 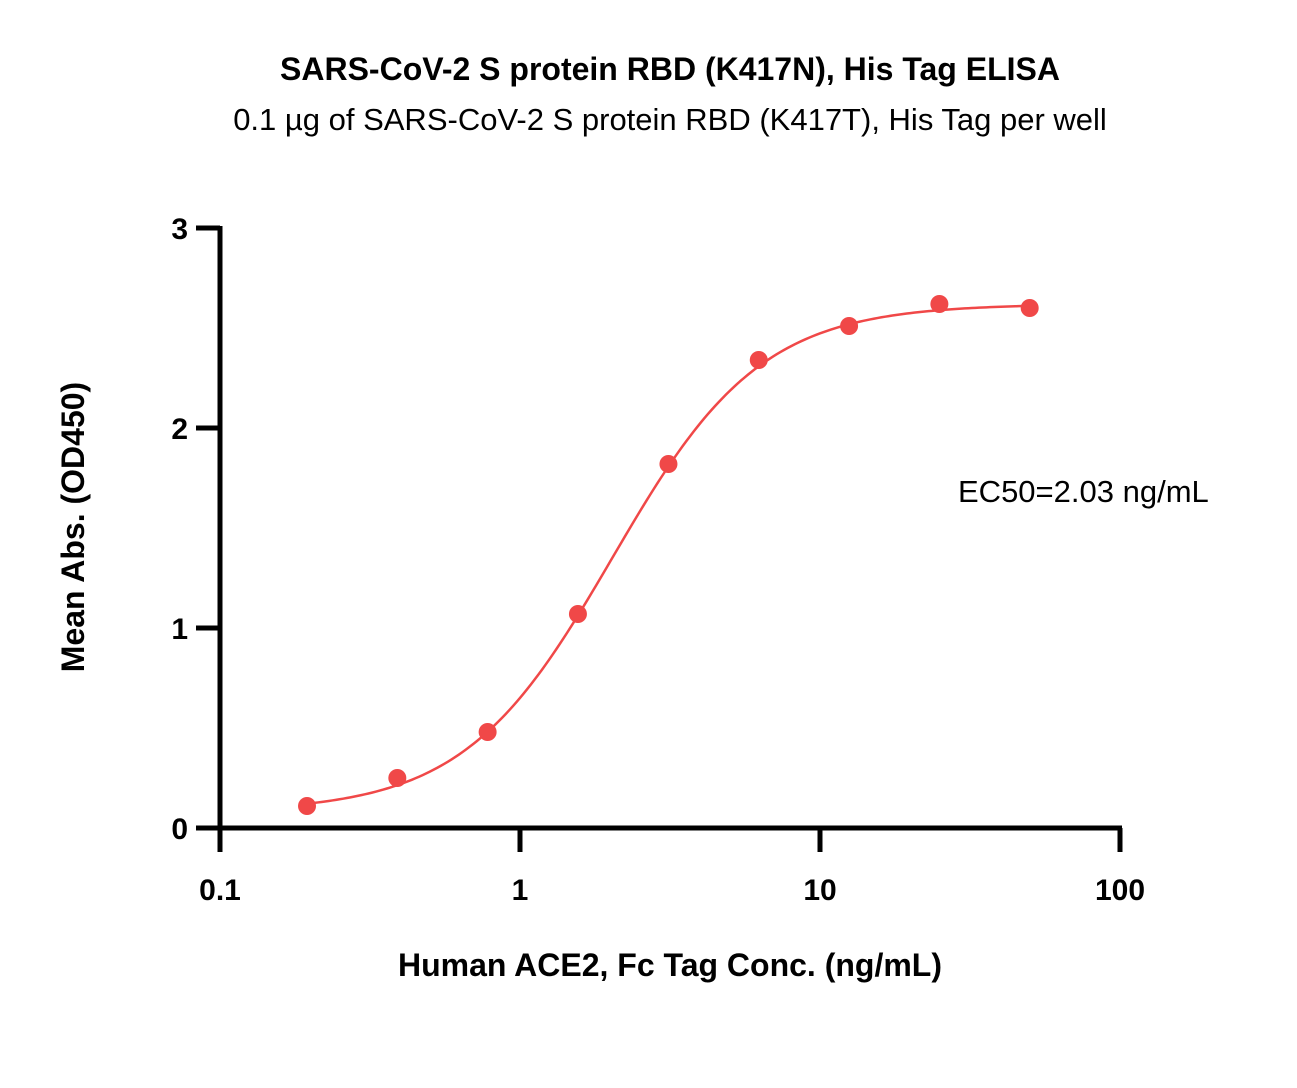 What do you see at coordinates (179, 429) in the screenshot?
I see `y-tick-label: 2` at bounding box center [179, 429].